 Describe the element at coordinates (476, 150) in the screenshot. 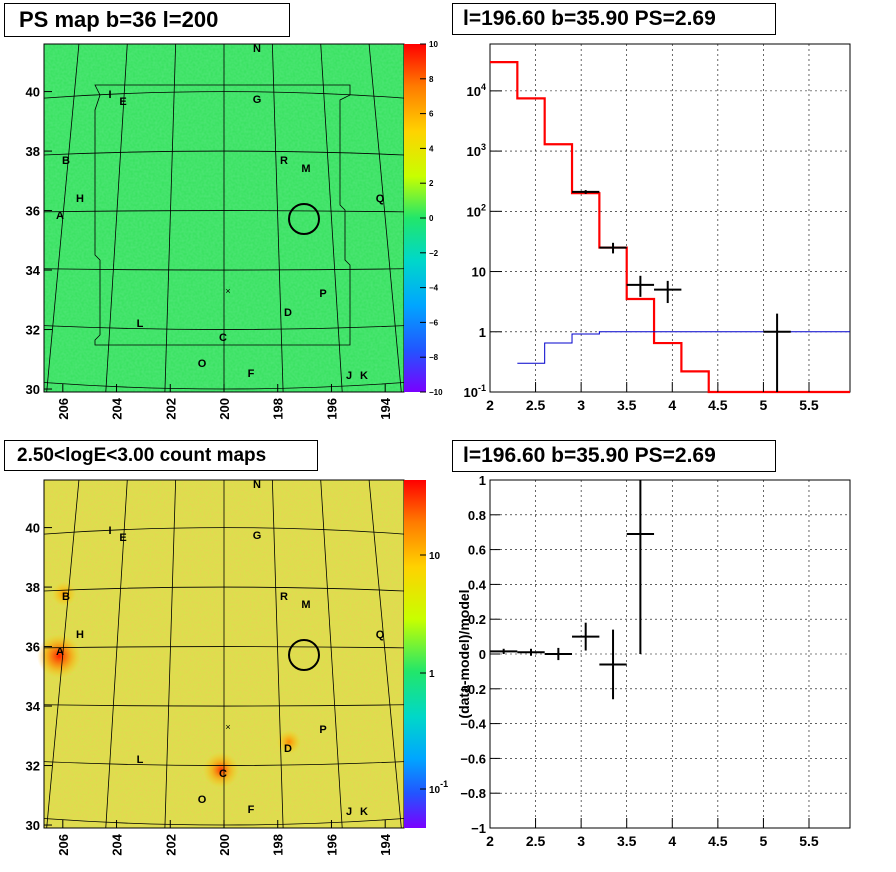

I see `y-tick-label: 10³` at that location.